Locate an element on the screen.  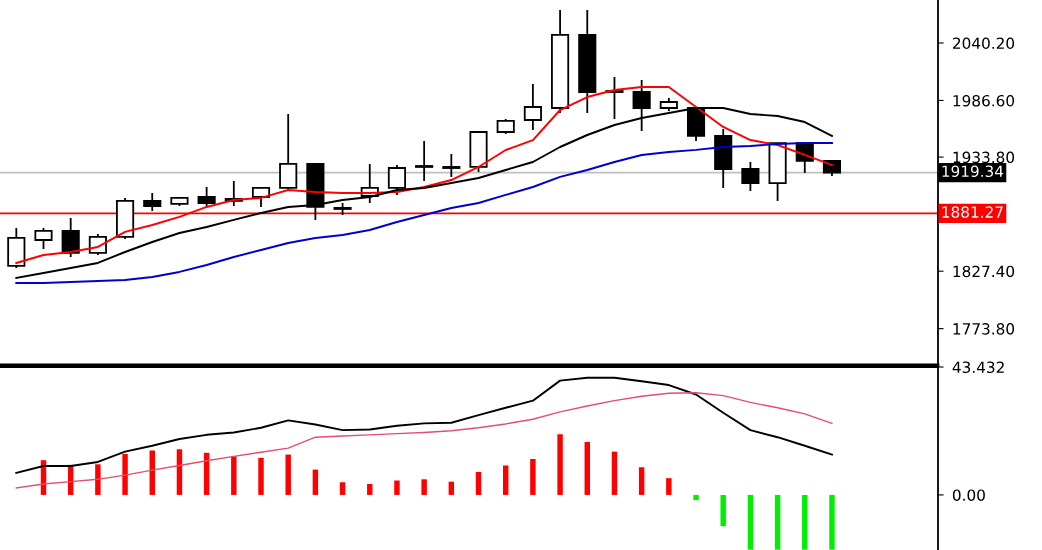
y-tick-label: 1986.60 is located at coordinates (984, 100).